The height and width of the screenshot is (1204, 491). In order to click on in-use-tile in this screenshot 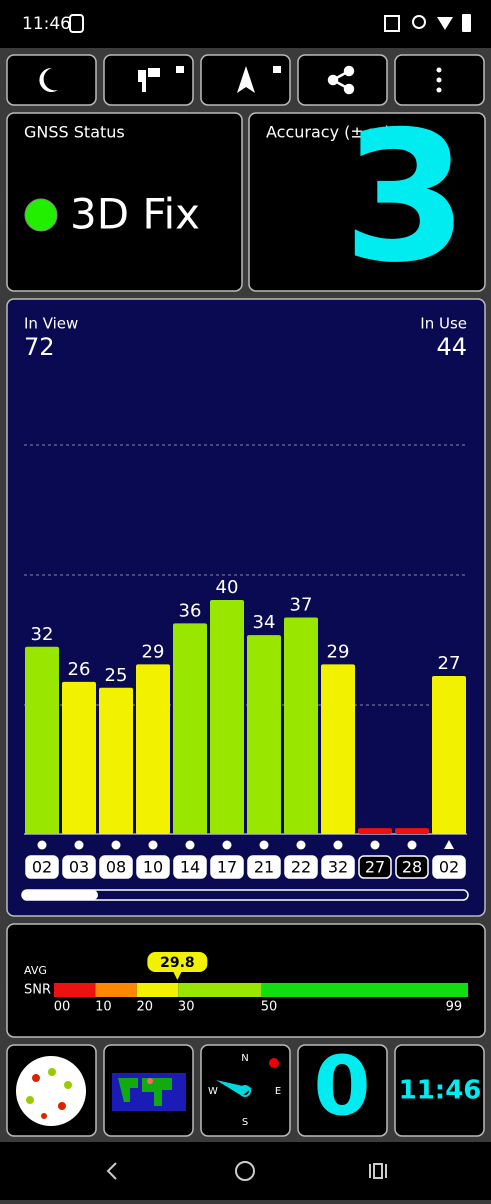, I will do `click(342, 1090)`.